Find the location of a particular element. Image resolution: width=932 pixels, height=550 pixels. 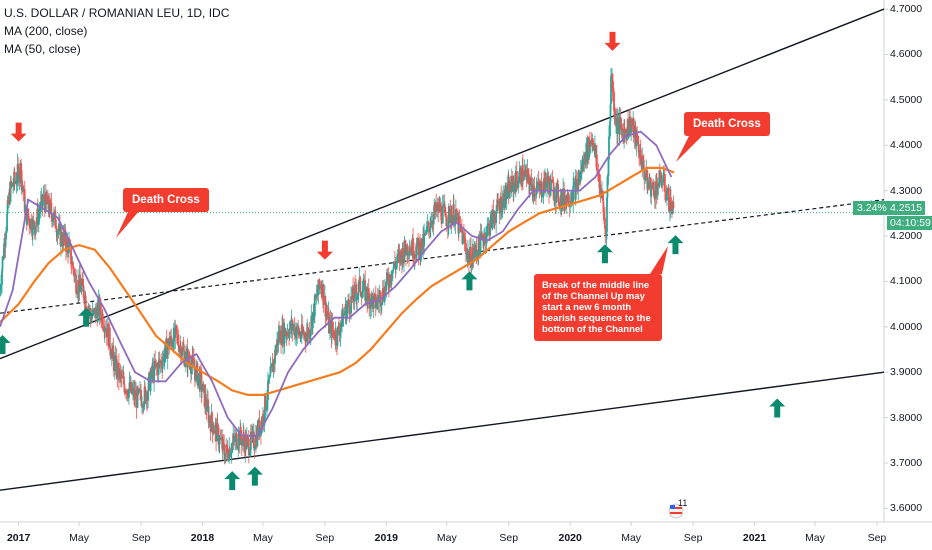

events-count-badge: 11 is located at coordinates (683, 503).